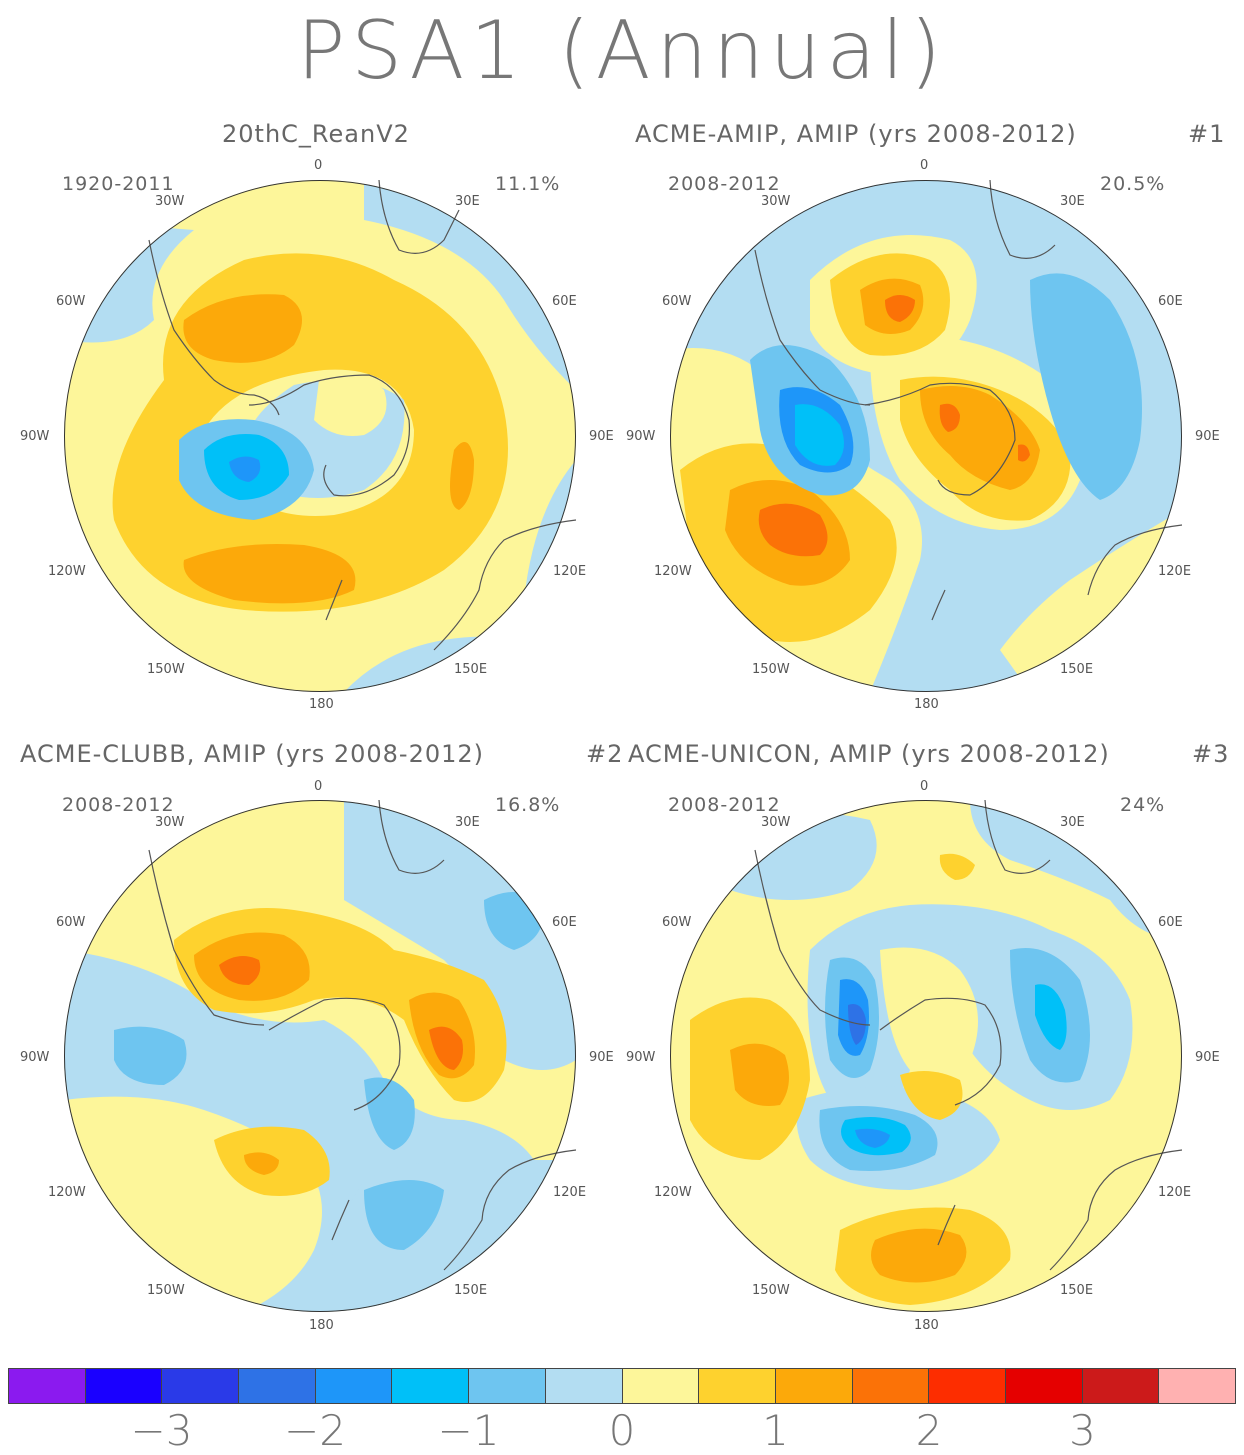 This screenshot has height=1455, width=1244. What do you see at coordinates (1211, 754) in the screenshot?
I see `panel-4-number: #3` at bounding box center [1211, 754].